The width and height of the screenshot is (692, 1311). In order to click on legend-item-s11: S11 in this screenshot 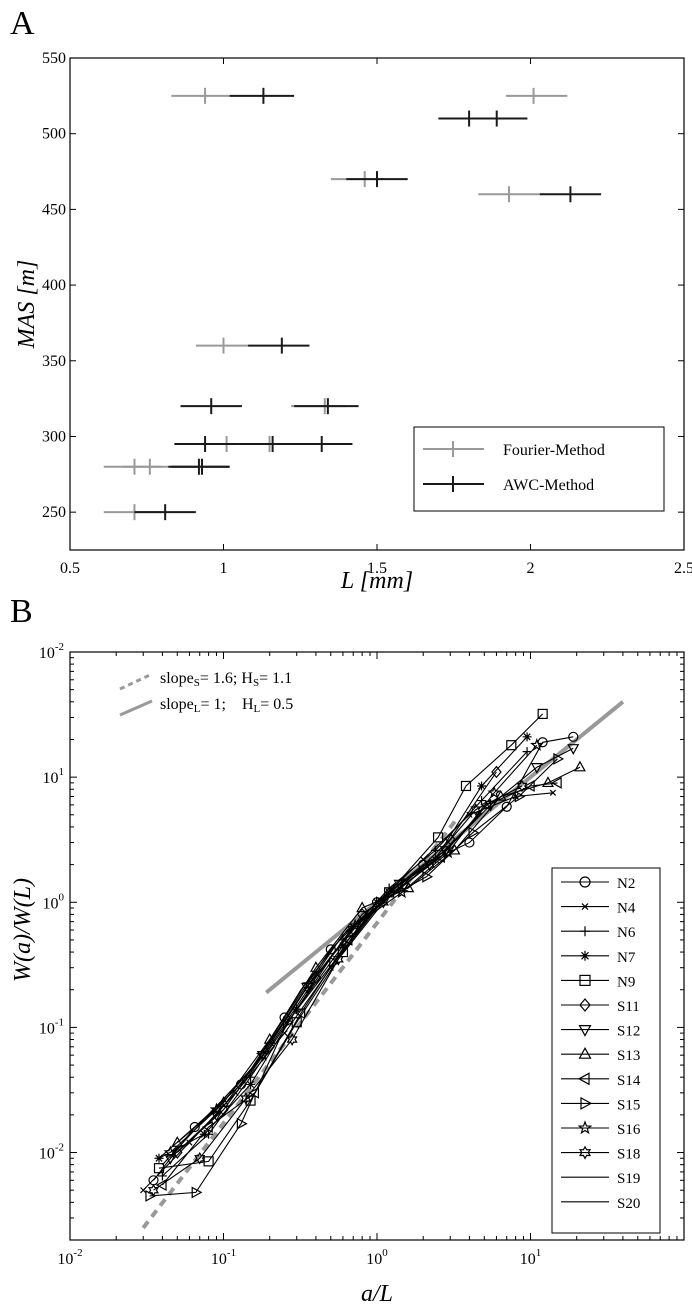, I will do `click(600, 1006)`.